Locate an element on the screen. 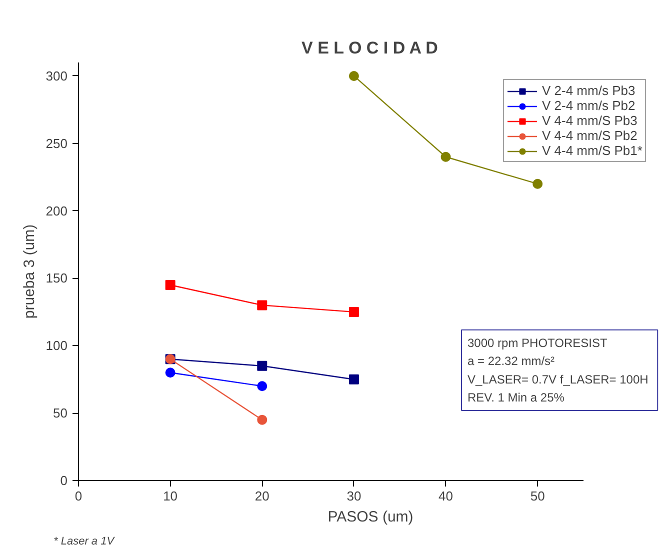  x-tick-label: 50 is located at coordinates (537, 496).